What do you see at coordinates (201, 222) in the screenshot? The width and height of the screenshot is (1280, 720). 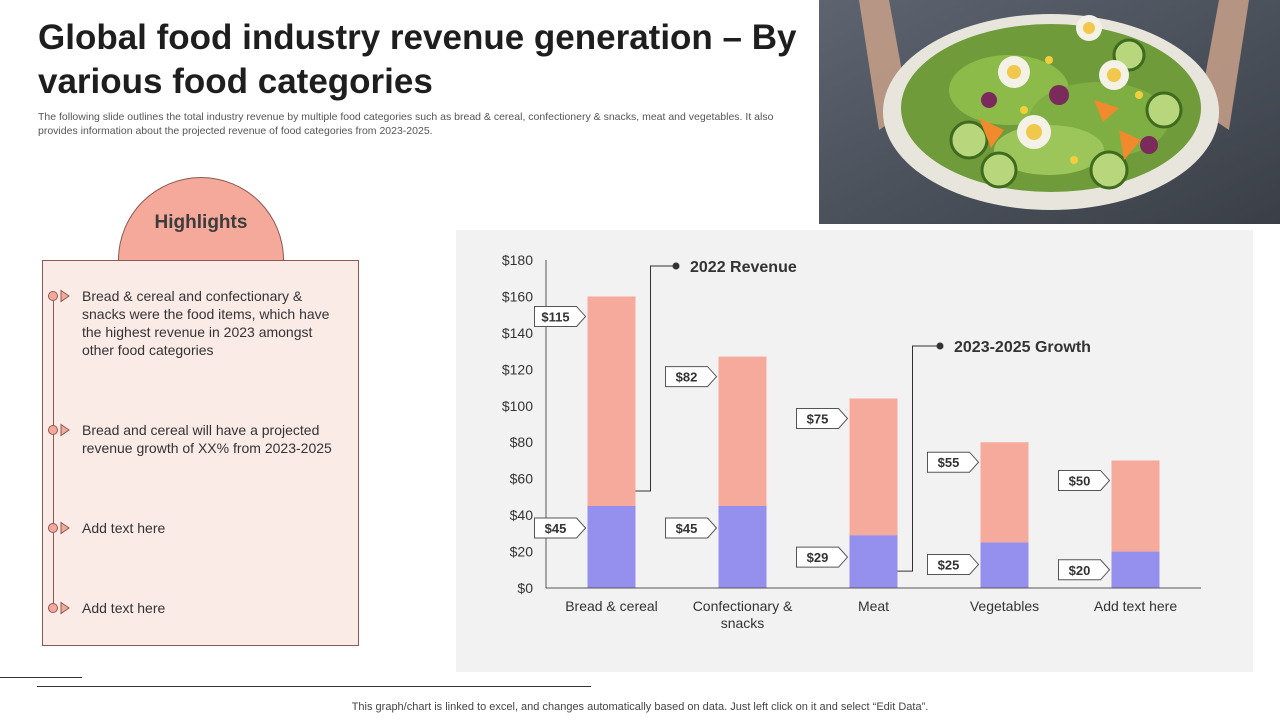 I see `highlights-heading: Highlights` at bounding box center [201, 222].